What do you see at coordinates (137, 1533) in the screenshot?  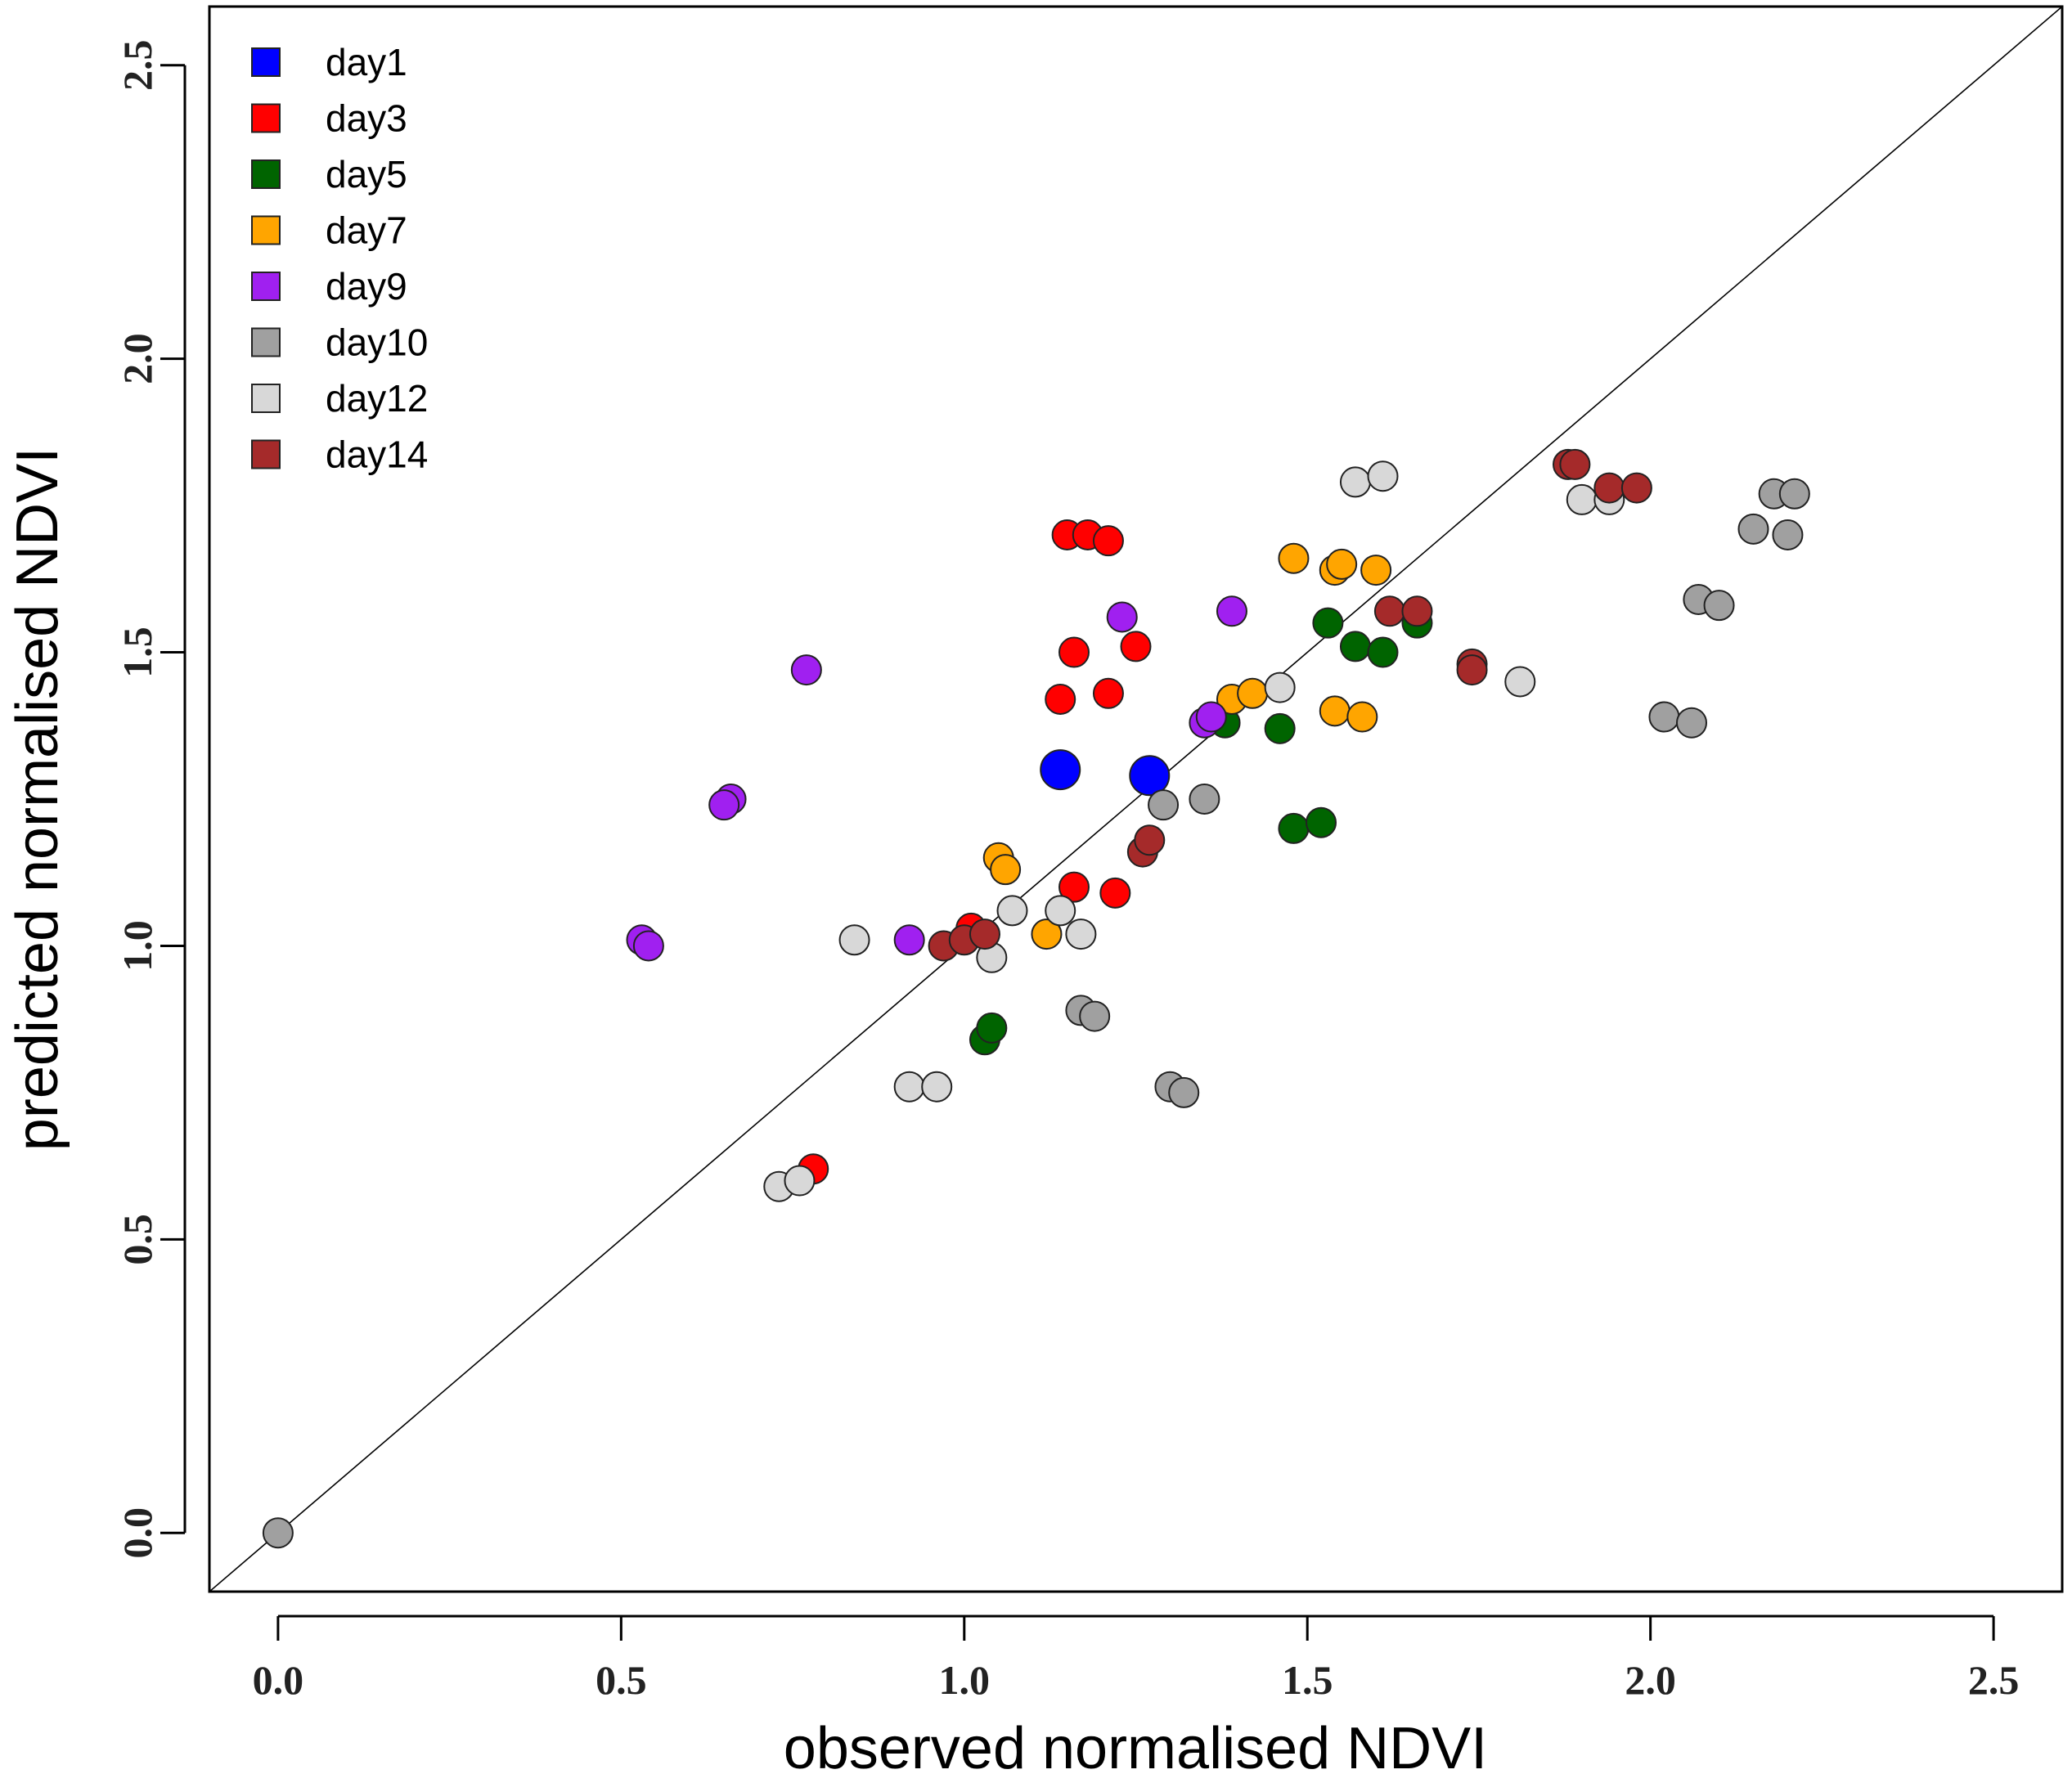 I see `y-tick-label: 0.0` at bounding box center [137, 1533].